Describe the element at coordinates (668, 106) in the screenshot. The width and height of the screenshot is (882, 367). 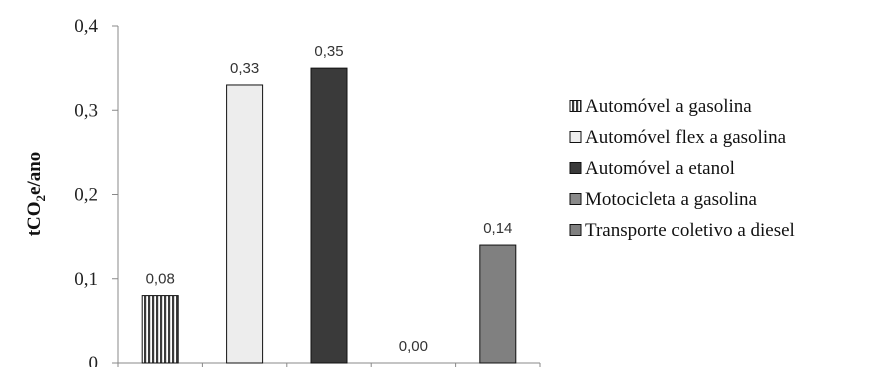
I see `legend-label: Automóvel a gasolina` at that location.